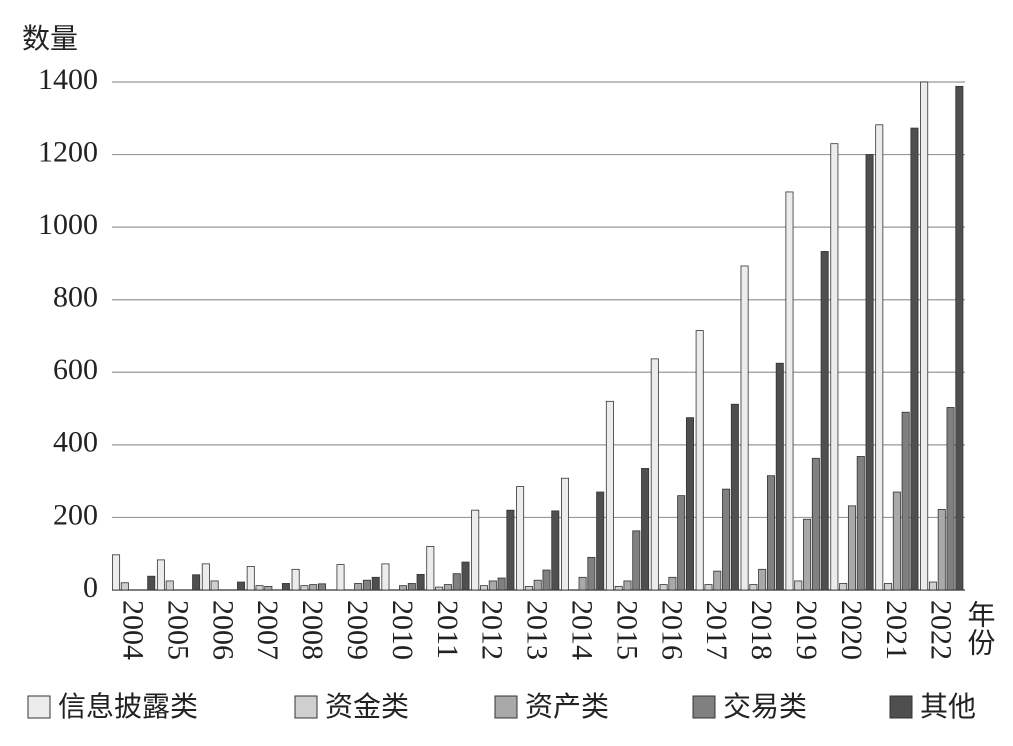 This screenshot has height=746, width=1013. Describe the element at coordinates (716, 630) in the screenshot. I see `x-tick-label: 2017` at that location.